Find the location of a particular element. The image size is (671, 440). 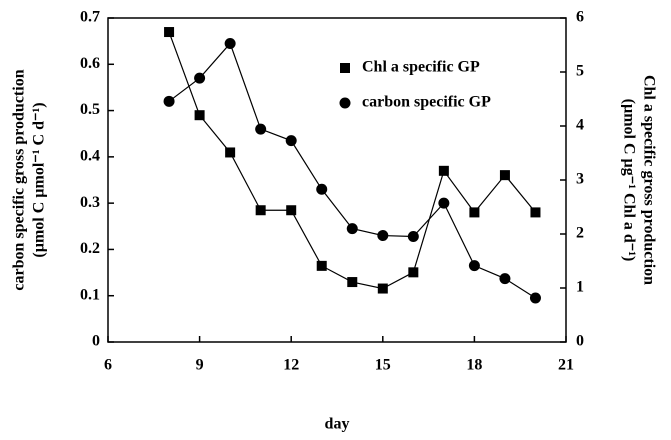

x-tick-label: 18 is located at coordinates (474, 365).